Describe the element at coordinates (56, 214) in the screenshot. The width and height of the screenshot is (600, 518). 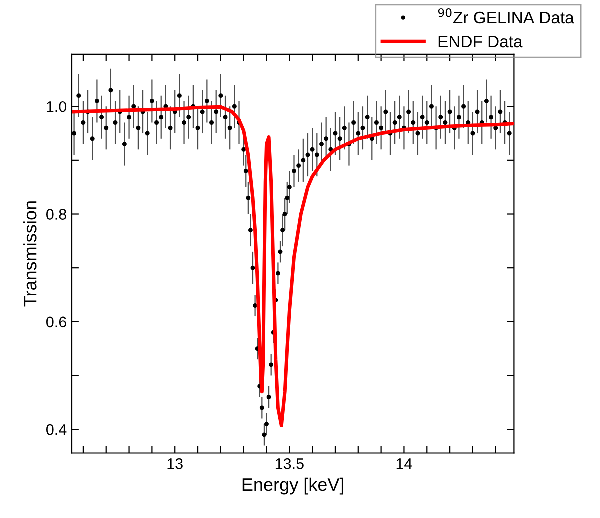
I see `y-tick-label: 0.8` at that location.